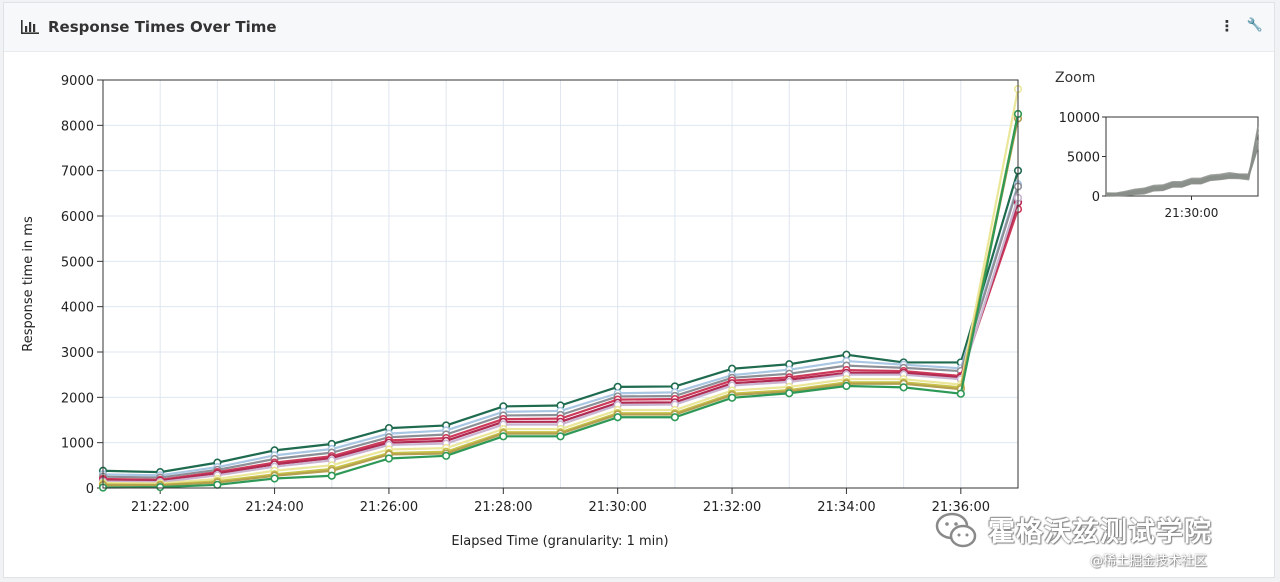 The width and height of the screenshot is (1280, 582). What do you see at coordinates (1192, 213) in the screenshot?
I see `zoom-x-tick-label: 21:30:00` at bounding box center [1192, 213].